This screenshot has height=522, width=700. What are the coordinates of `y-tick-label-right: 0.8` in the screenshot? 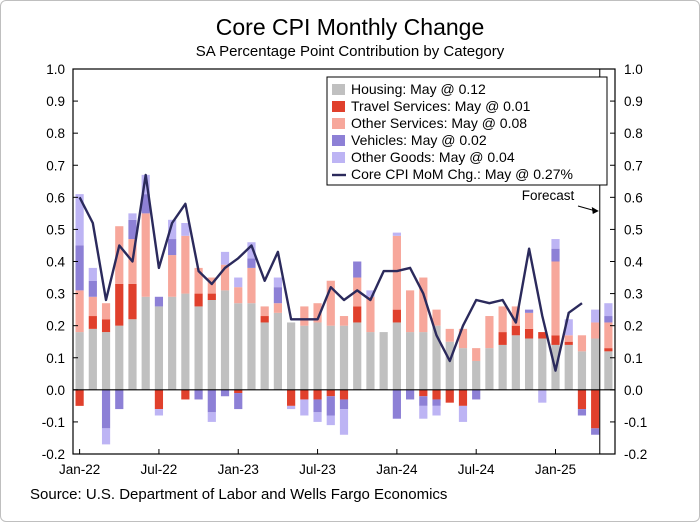 It's located at (633, 133).